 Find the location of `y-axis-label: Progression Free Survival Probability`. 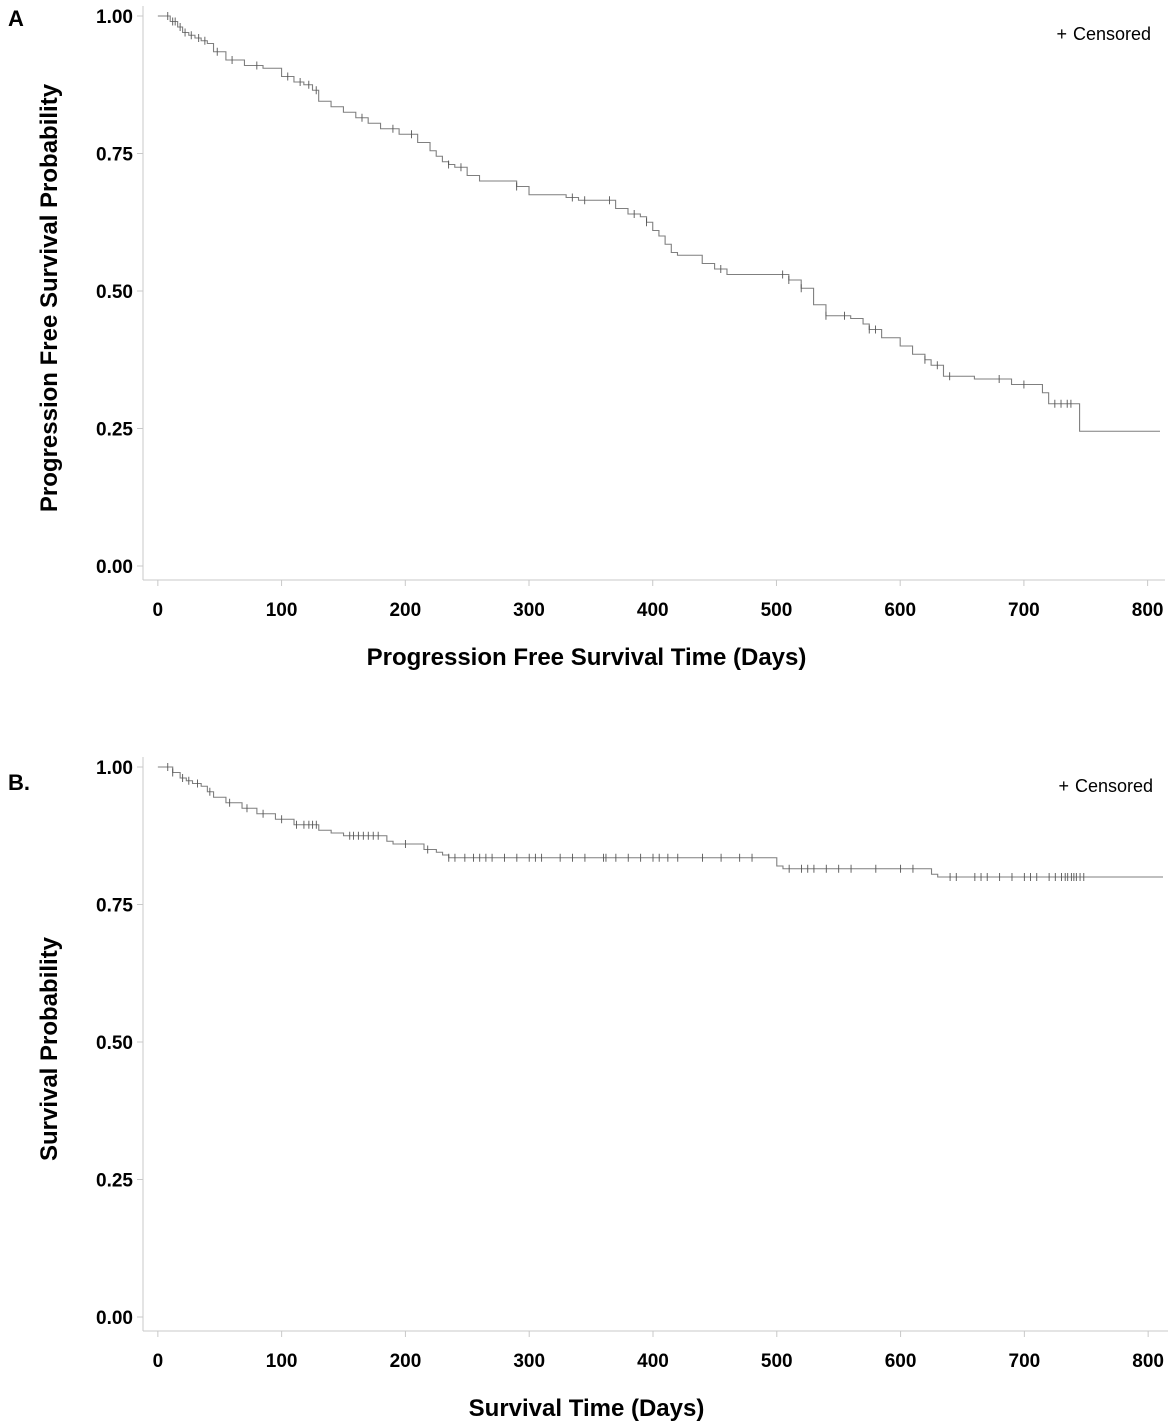

y-axis-label: Progression Free Survival Probability is located at coordinates (50, 298).